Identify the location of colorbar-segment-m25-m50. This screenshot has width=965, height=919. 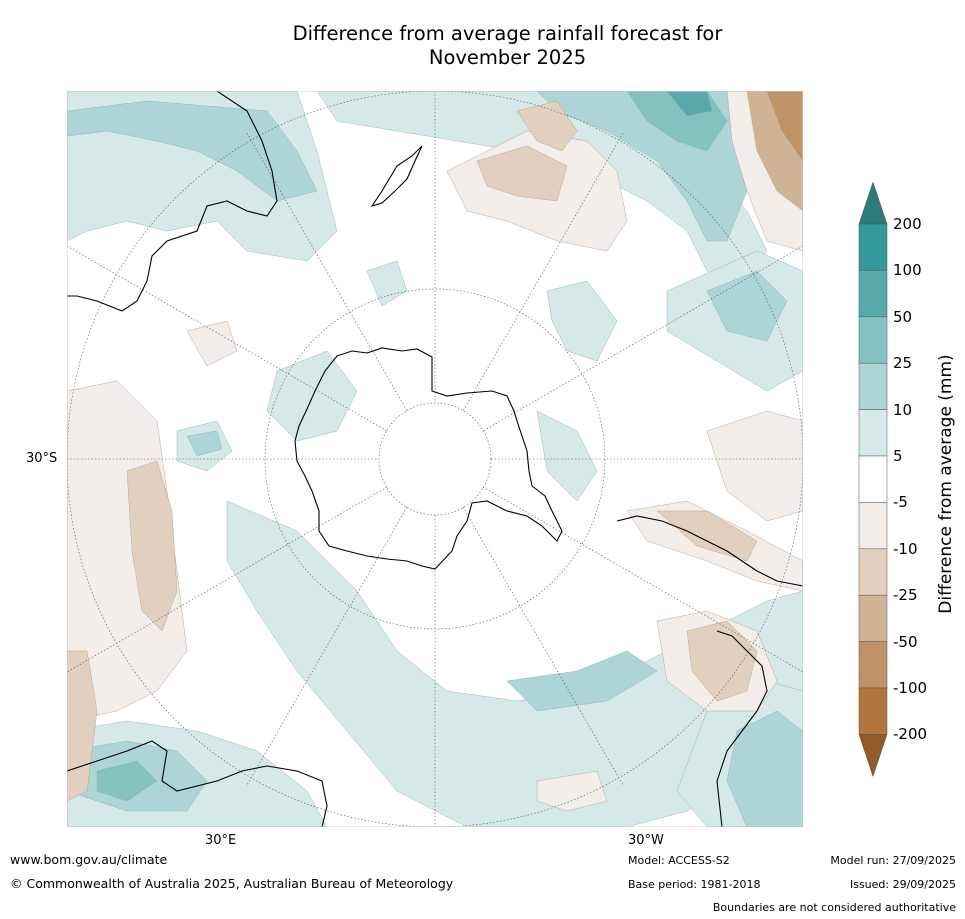
(873, 618).